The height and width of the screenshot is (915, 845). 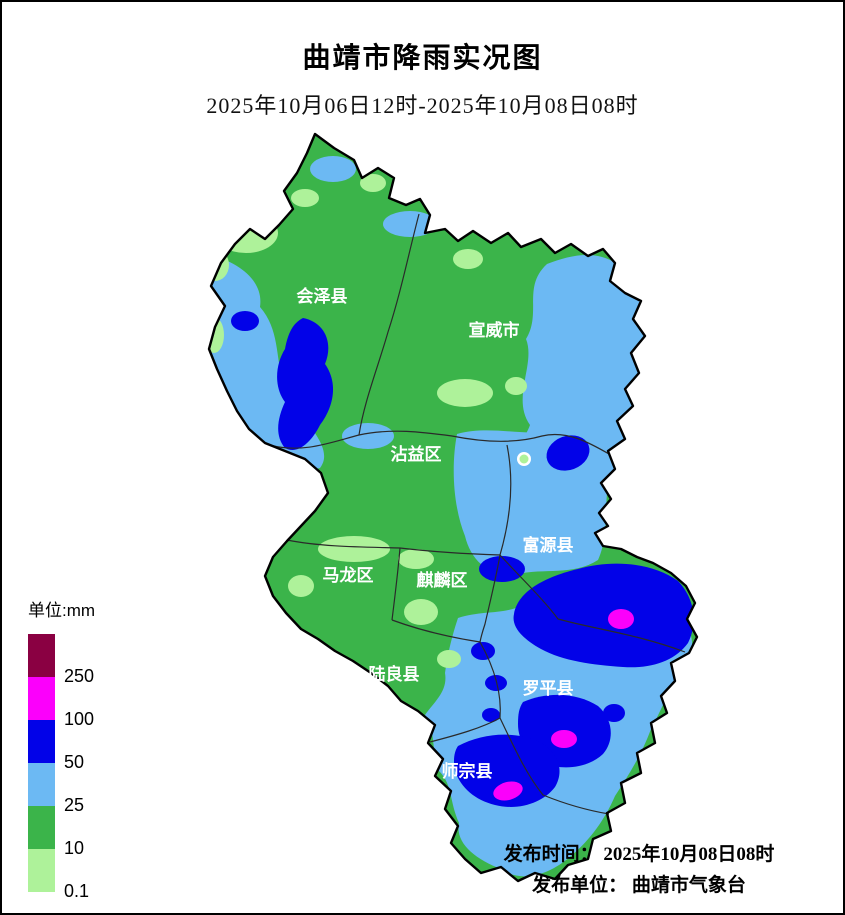 What do you see at coordinates (422, 57) in the screenshot?
I see `map-title: 曲靖市降雨实况图` at bounding box center [422, 57].